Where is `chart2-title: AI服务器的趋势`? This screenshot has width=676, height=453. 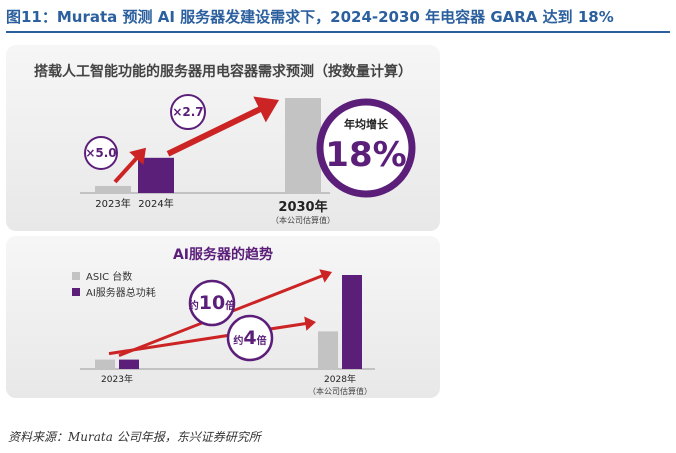 chart2-title: AI服务器的趋势 is located at coordinates (223, 254).